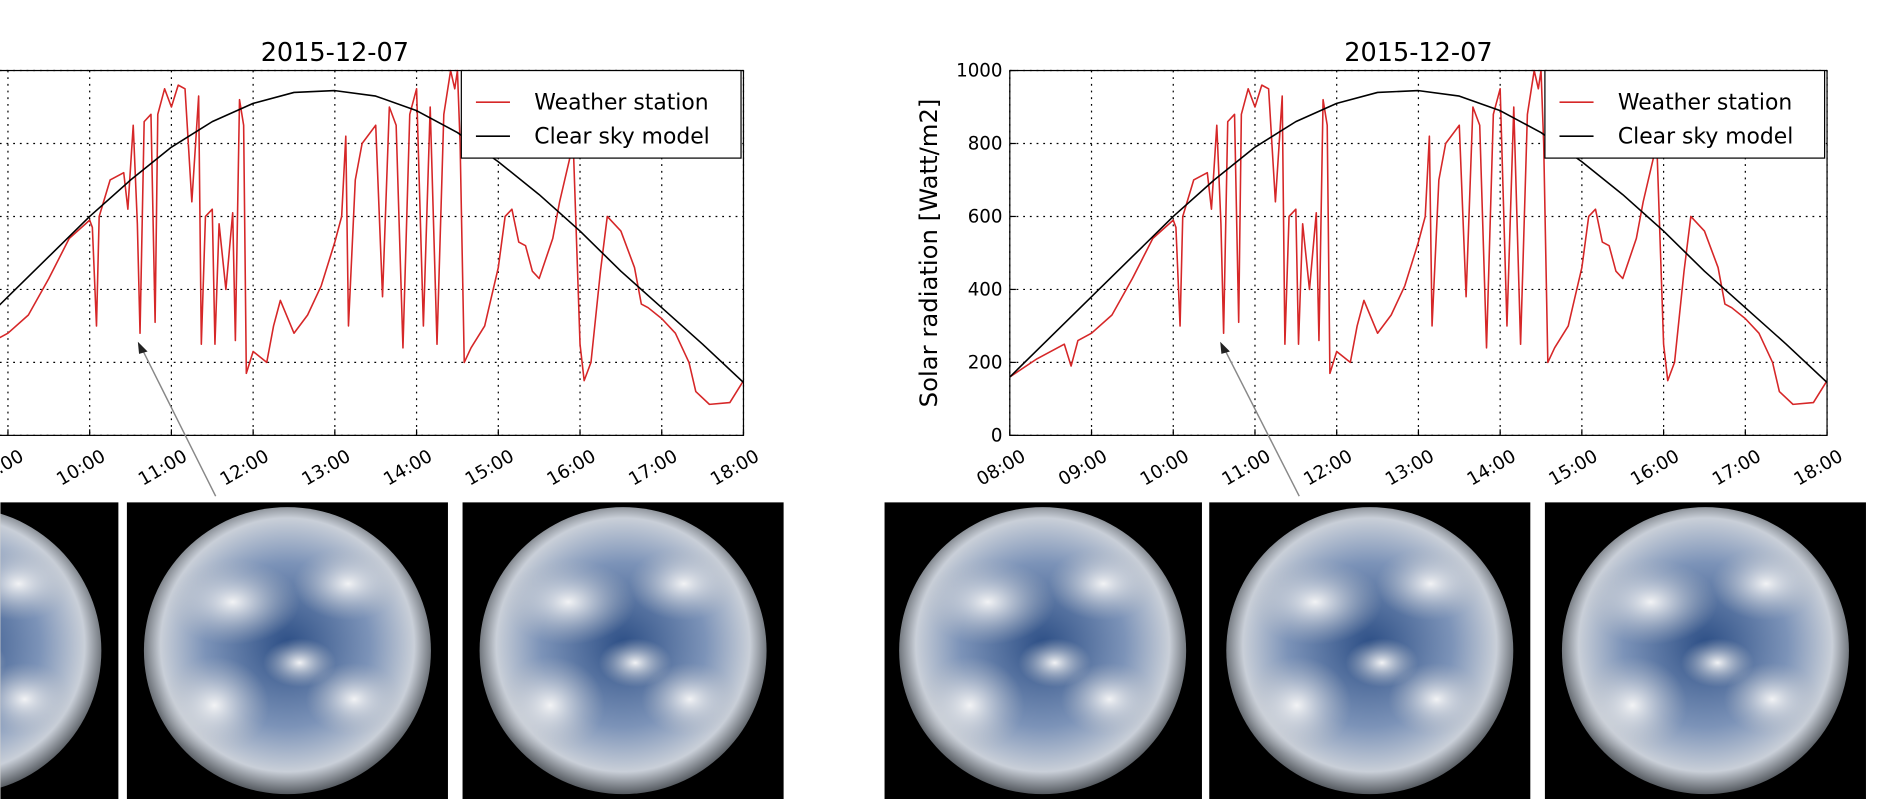  I want to click on y-tick-label: 800, so click(985, 144).